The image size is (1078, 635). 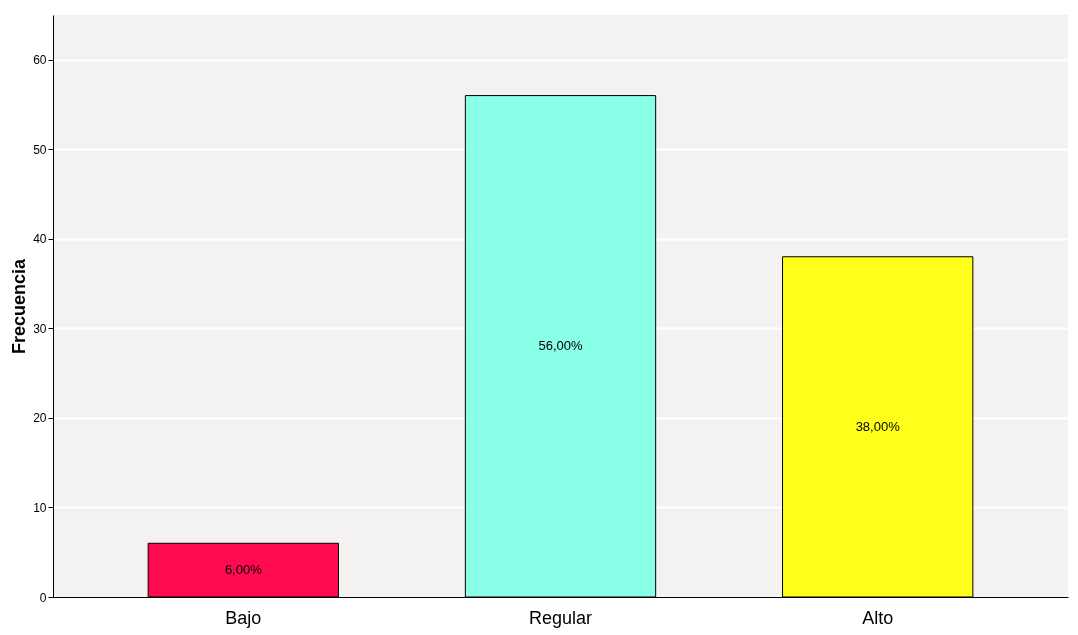 What do you see at coordinates (560, 346) in the screenshot?
I see `data-label: 56,00%` at bounding box center [560, 346].